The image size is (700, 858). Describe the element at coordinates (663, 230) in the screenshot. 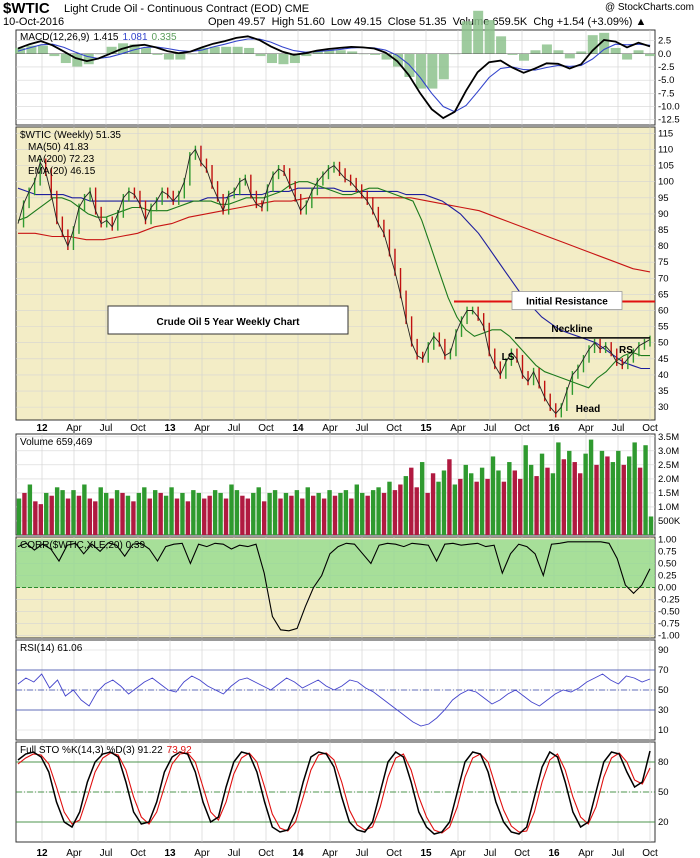

I see `price-tick-label: 85` at that location.